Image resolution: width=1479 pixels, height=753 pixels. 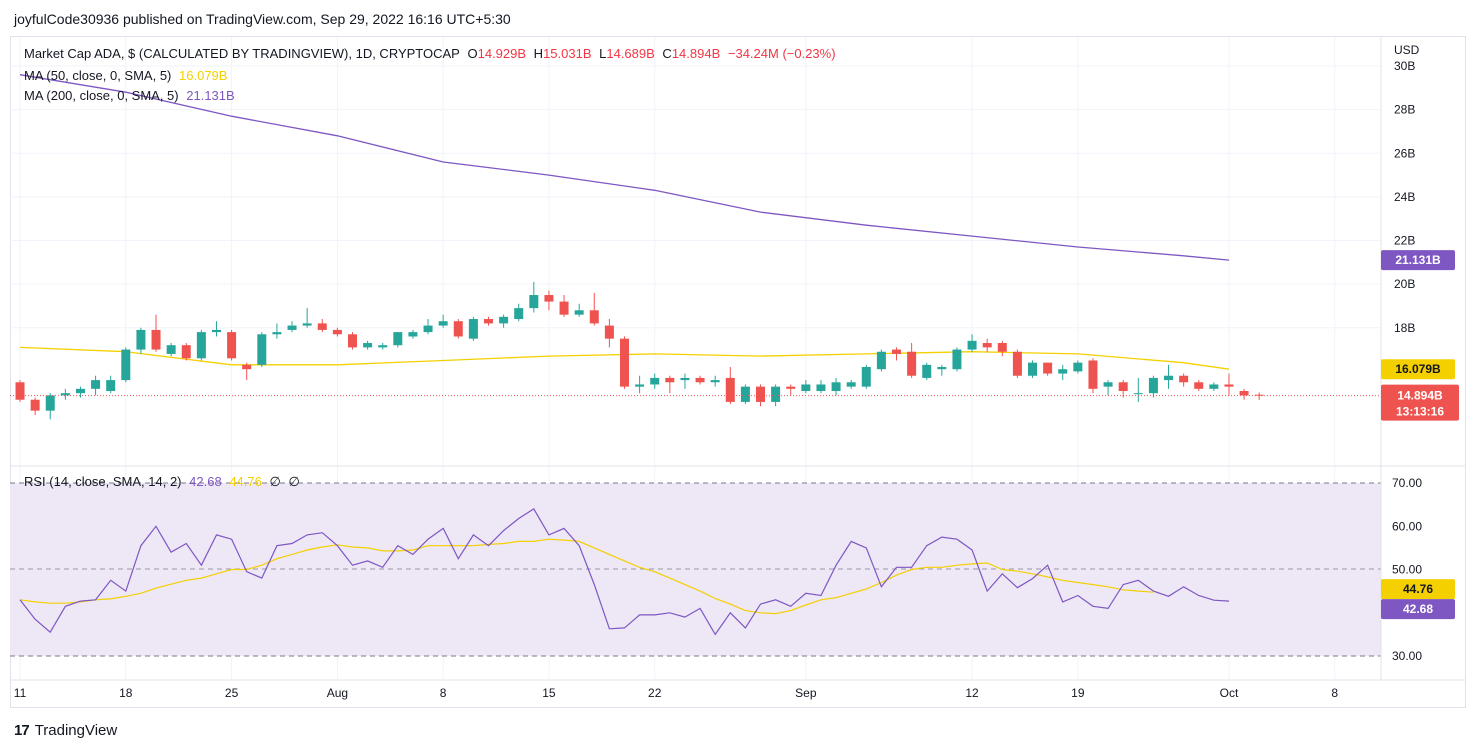 I want to click on ma200-badge-text: 21.131B, so click(x=1418, y=260).